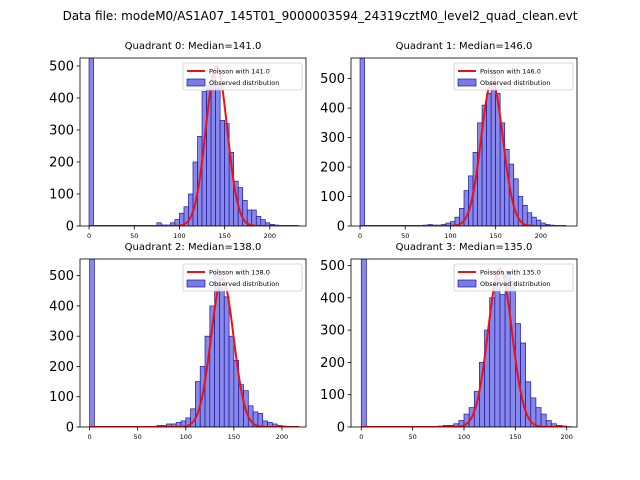 This screenshot has width=640, height=480. What do you see at coordinates (510, 273) in the screenshot?
I see `legend-fit-label: Poisson with 135.0` at bounding box center [510, 273].